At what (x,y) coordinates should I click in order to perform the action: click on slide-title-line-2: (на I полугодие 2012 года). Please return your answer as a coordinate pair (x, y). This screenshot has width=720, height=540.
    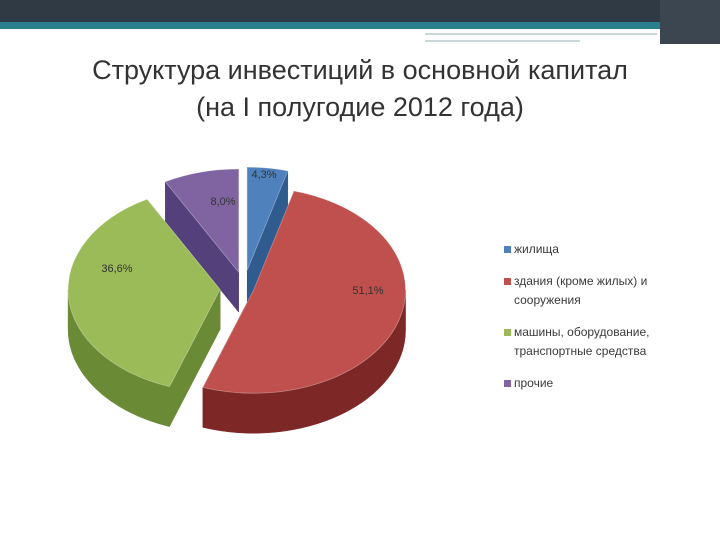
    Looking at the image, I should click on (360, 107).